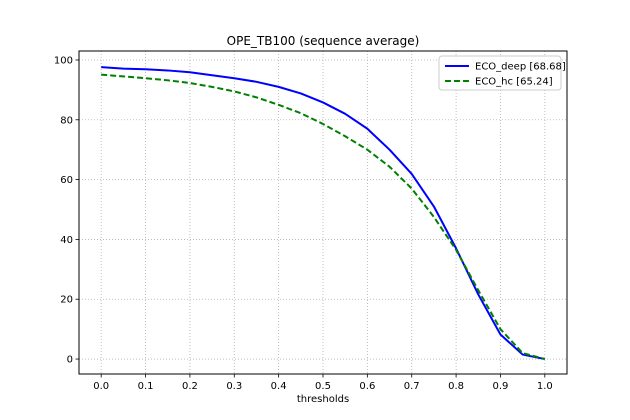  I want to click on x-tick-label: 0.9, so click(501, 386).